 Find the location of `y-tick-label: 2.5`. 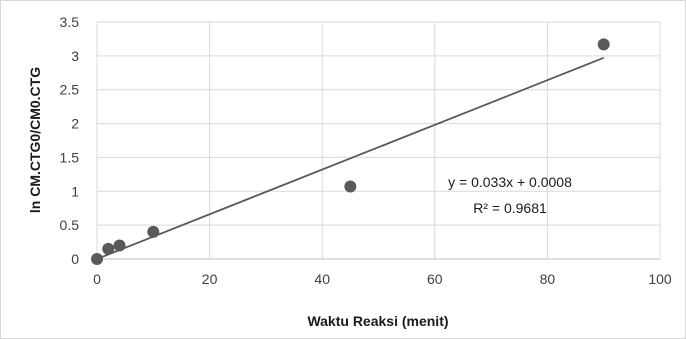

y-tick-label: 2.5 is located at coordinates (70, 90).